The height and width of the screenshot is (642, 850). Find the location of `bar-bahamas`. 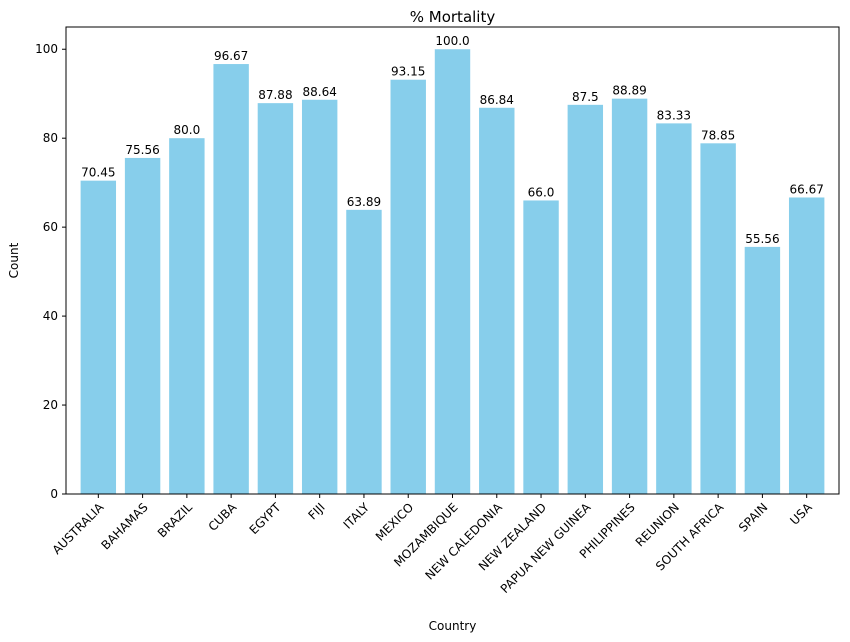

bar-bahamas is located at coordinates (142, 325).